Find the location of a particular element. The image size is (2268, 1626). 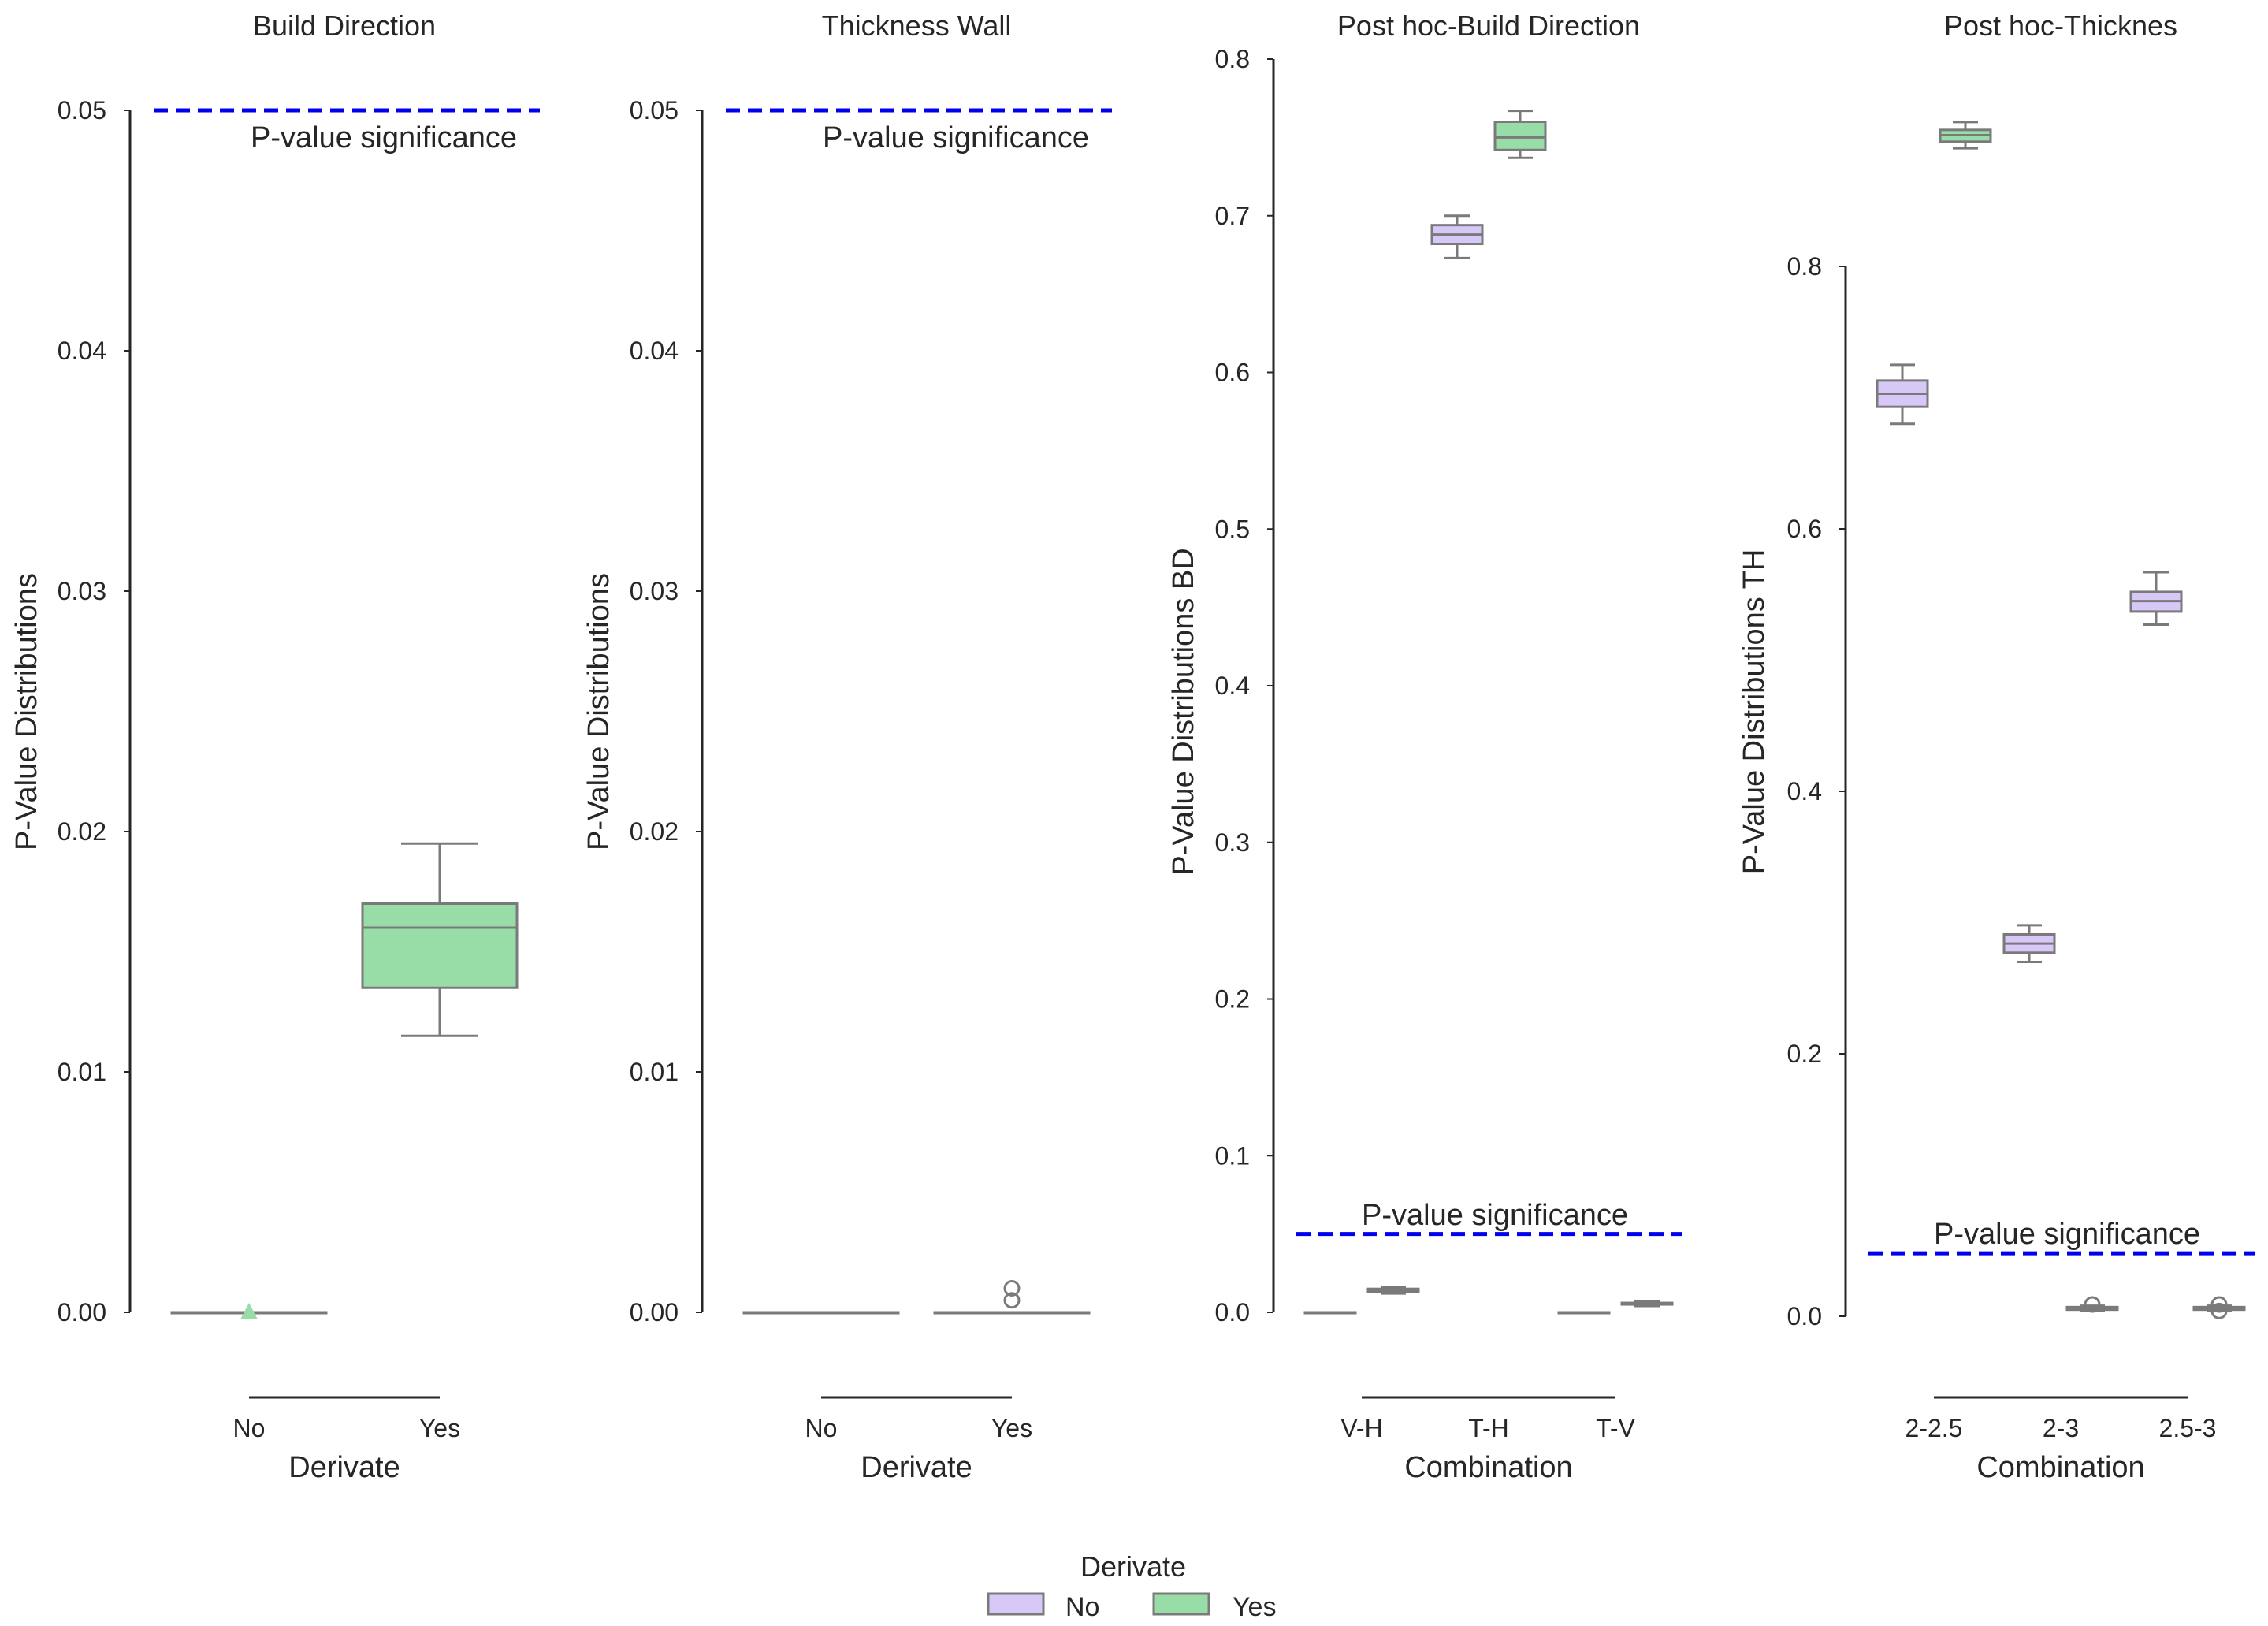

legend-swatch-yes is located at coordinates (1181, 1604).